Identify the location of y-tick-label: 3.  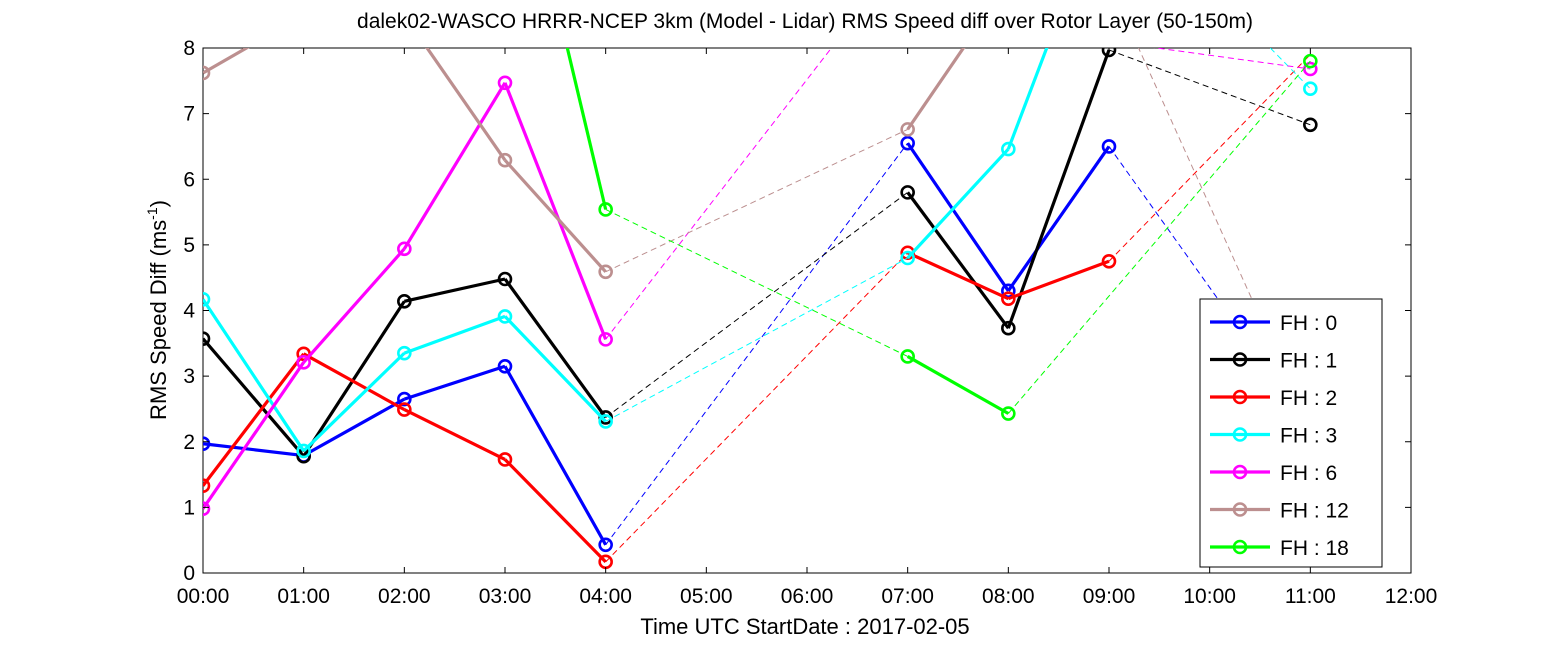
(189, 376).